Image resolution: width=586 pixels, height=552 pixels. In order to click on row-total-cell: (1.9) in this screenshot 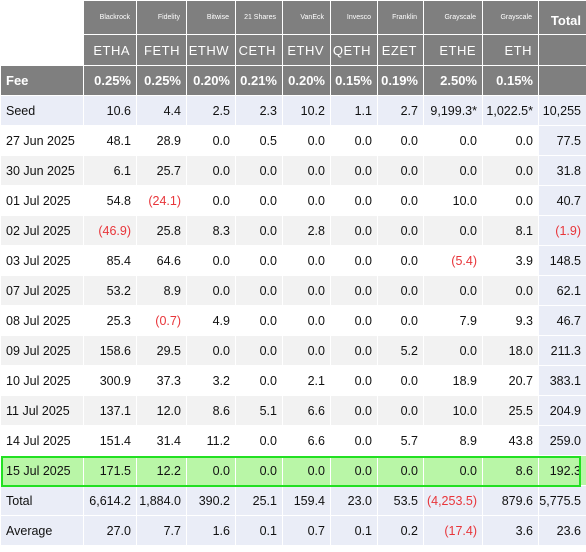, I will do `click(562, 230)`.